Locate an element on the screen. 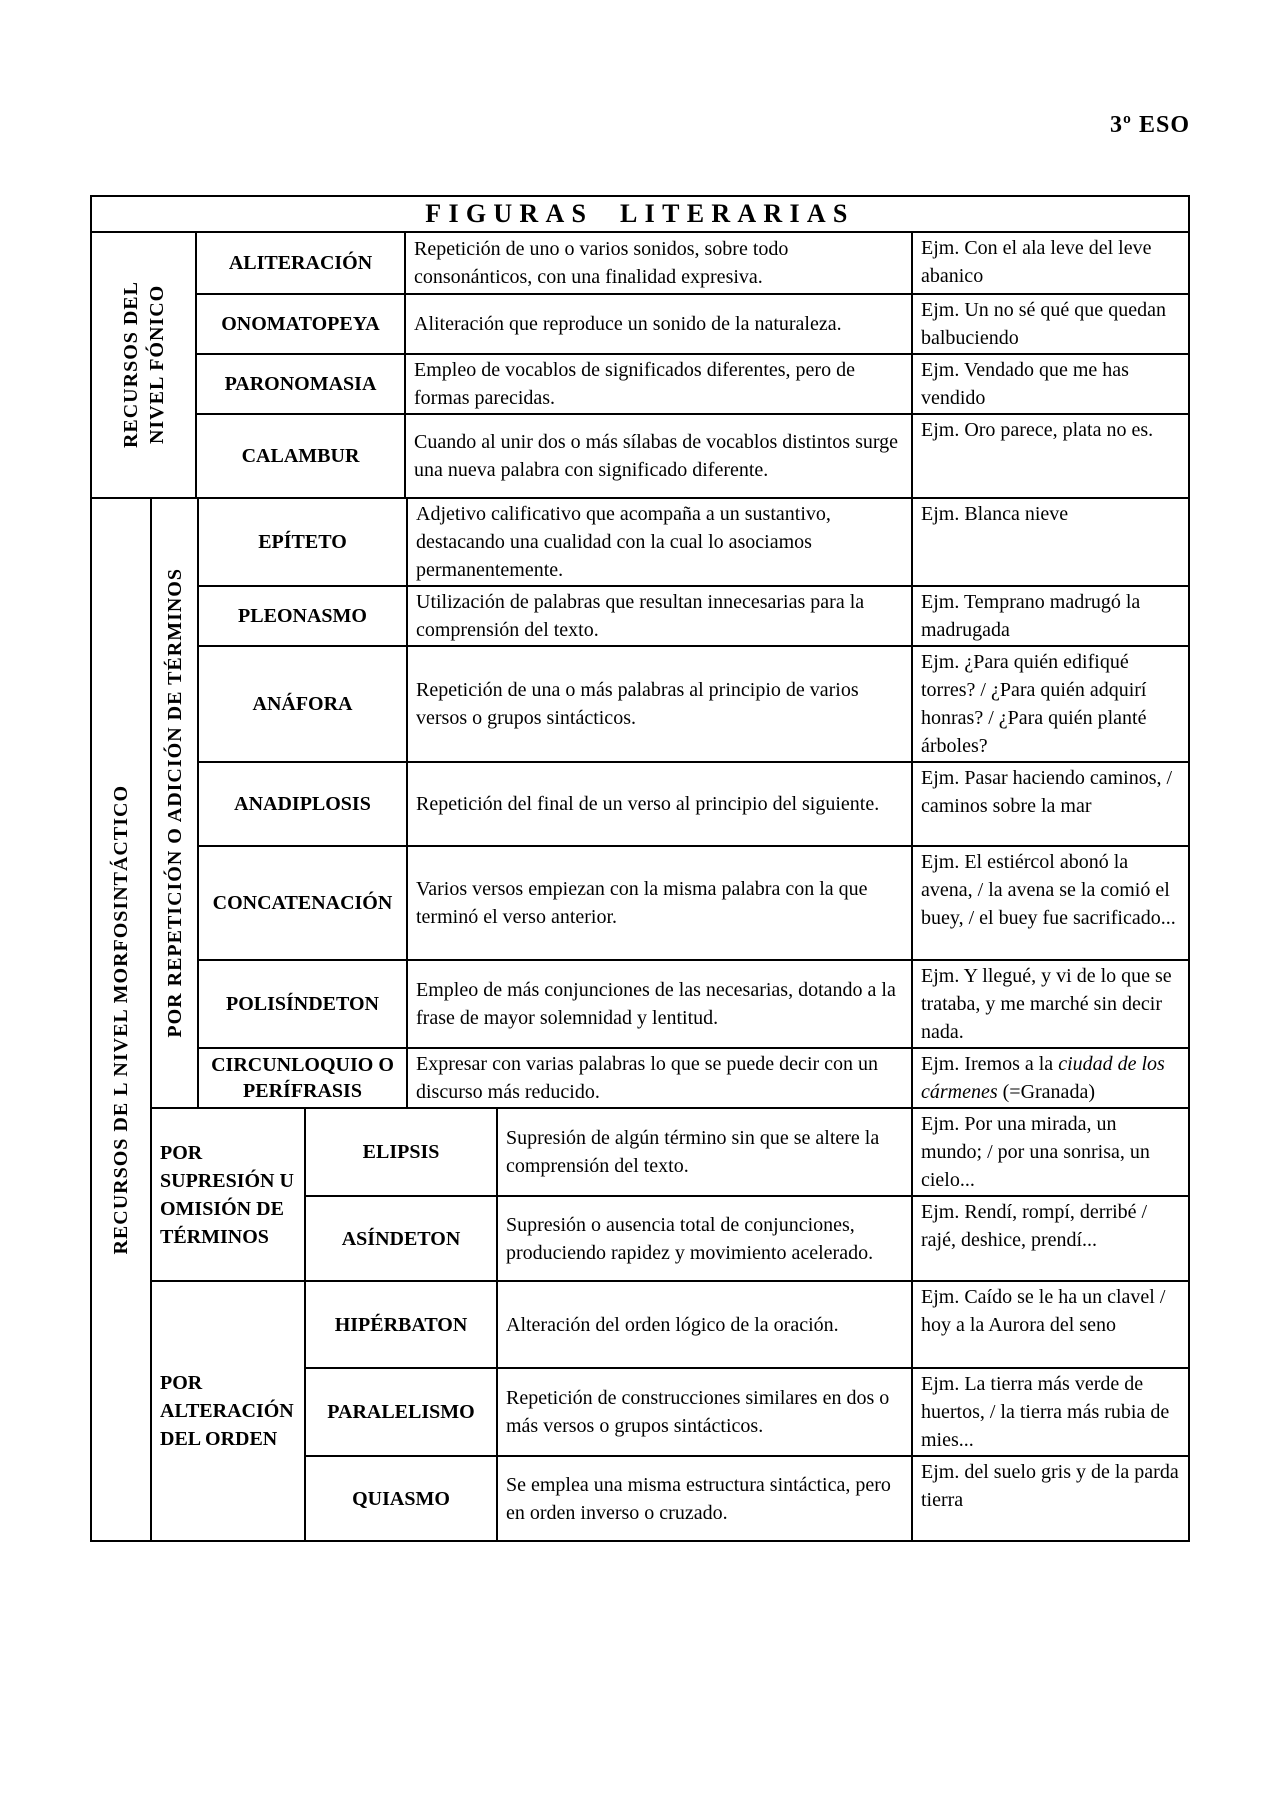 The height and width of the screenshot is (1811, 1280). order-header: POR ALTERACIÓN DEL ORDEN is located at coordinates (227, 1411).